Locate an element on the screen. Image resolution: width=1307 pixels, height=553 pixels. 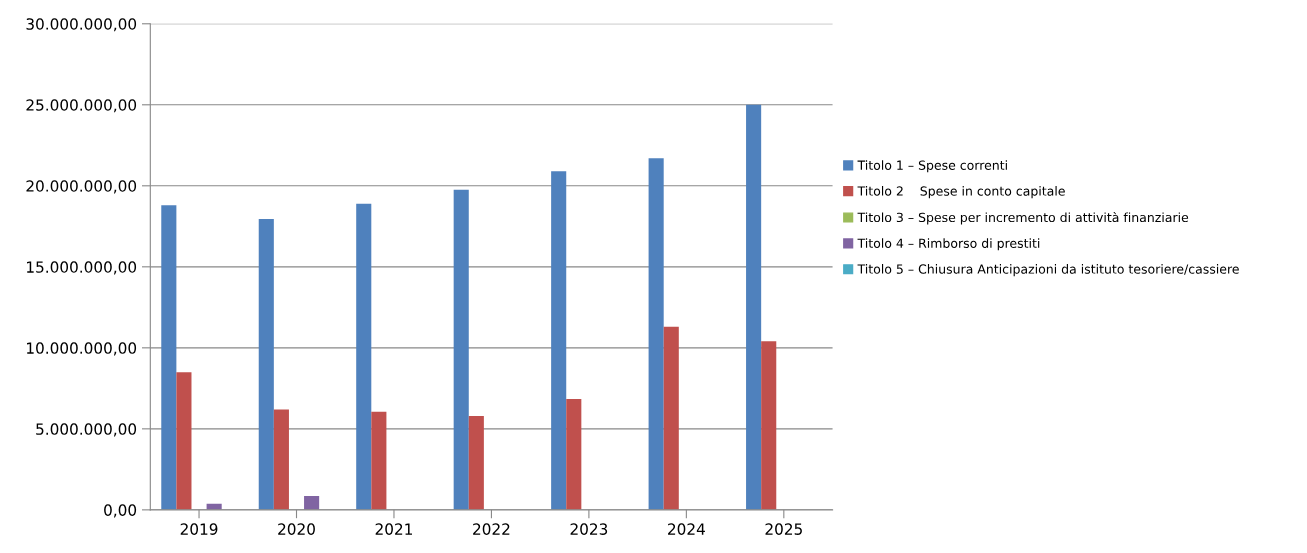
y-tick-label: 5.000.000,00 is located at coordinates (86, 430).